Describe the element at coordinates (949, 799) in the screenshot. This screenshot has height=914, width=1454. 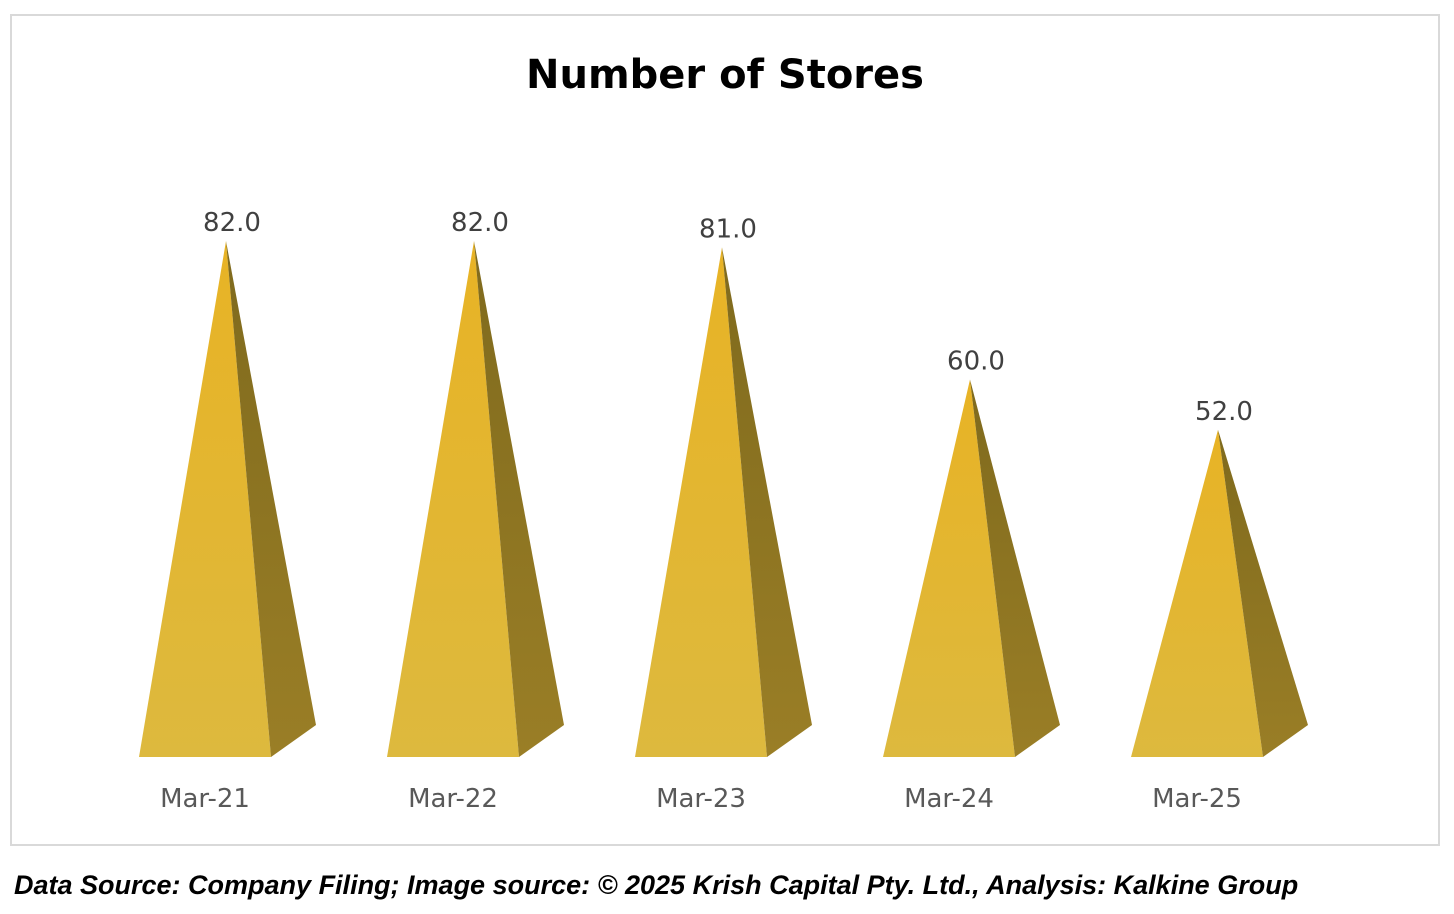
I see `category-tick-label: Mar-24` at that location.